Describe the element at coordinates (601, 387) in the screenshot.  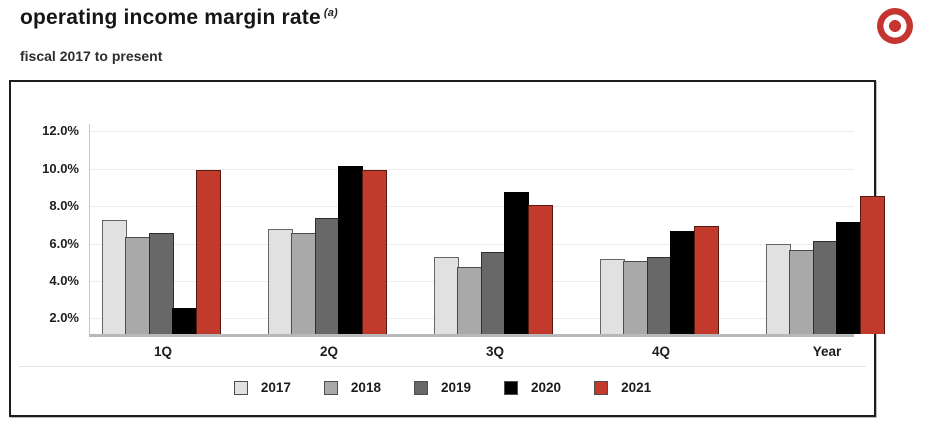
I see `legend-swatch-2021` at that location.